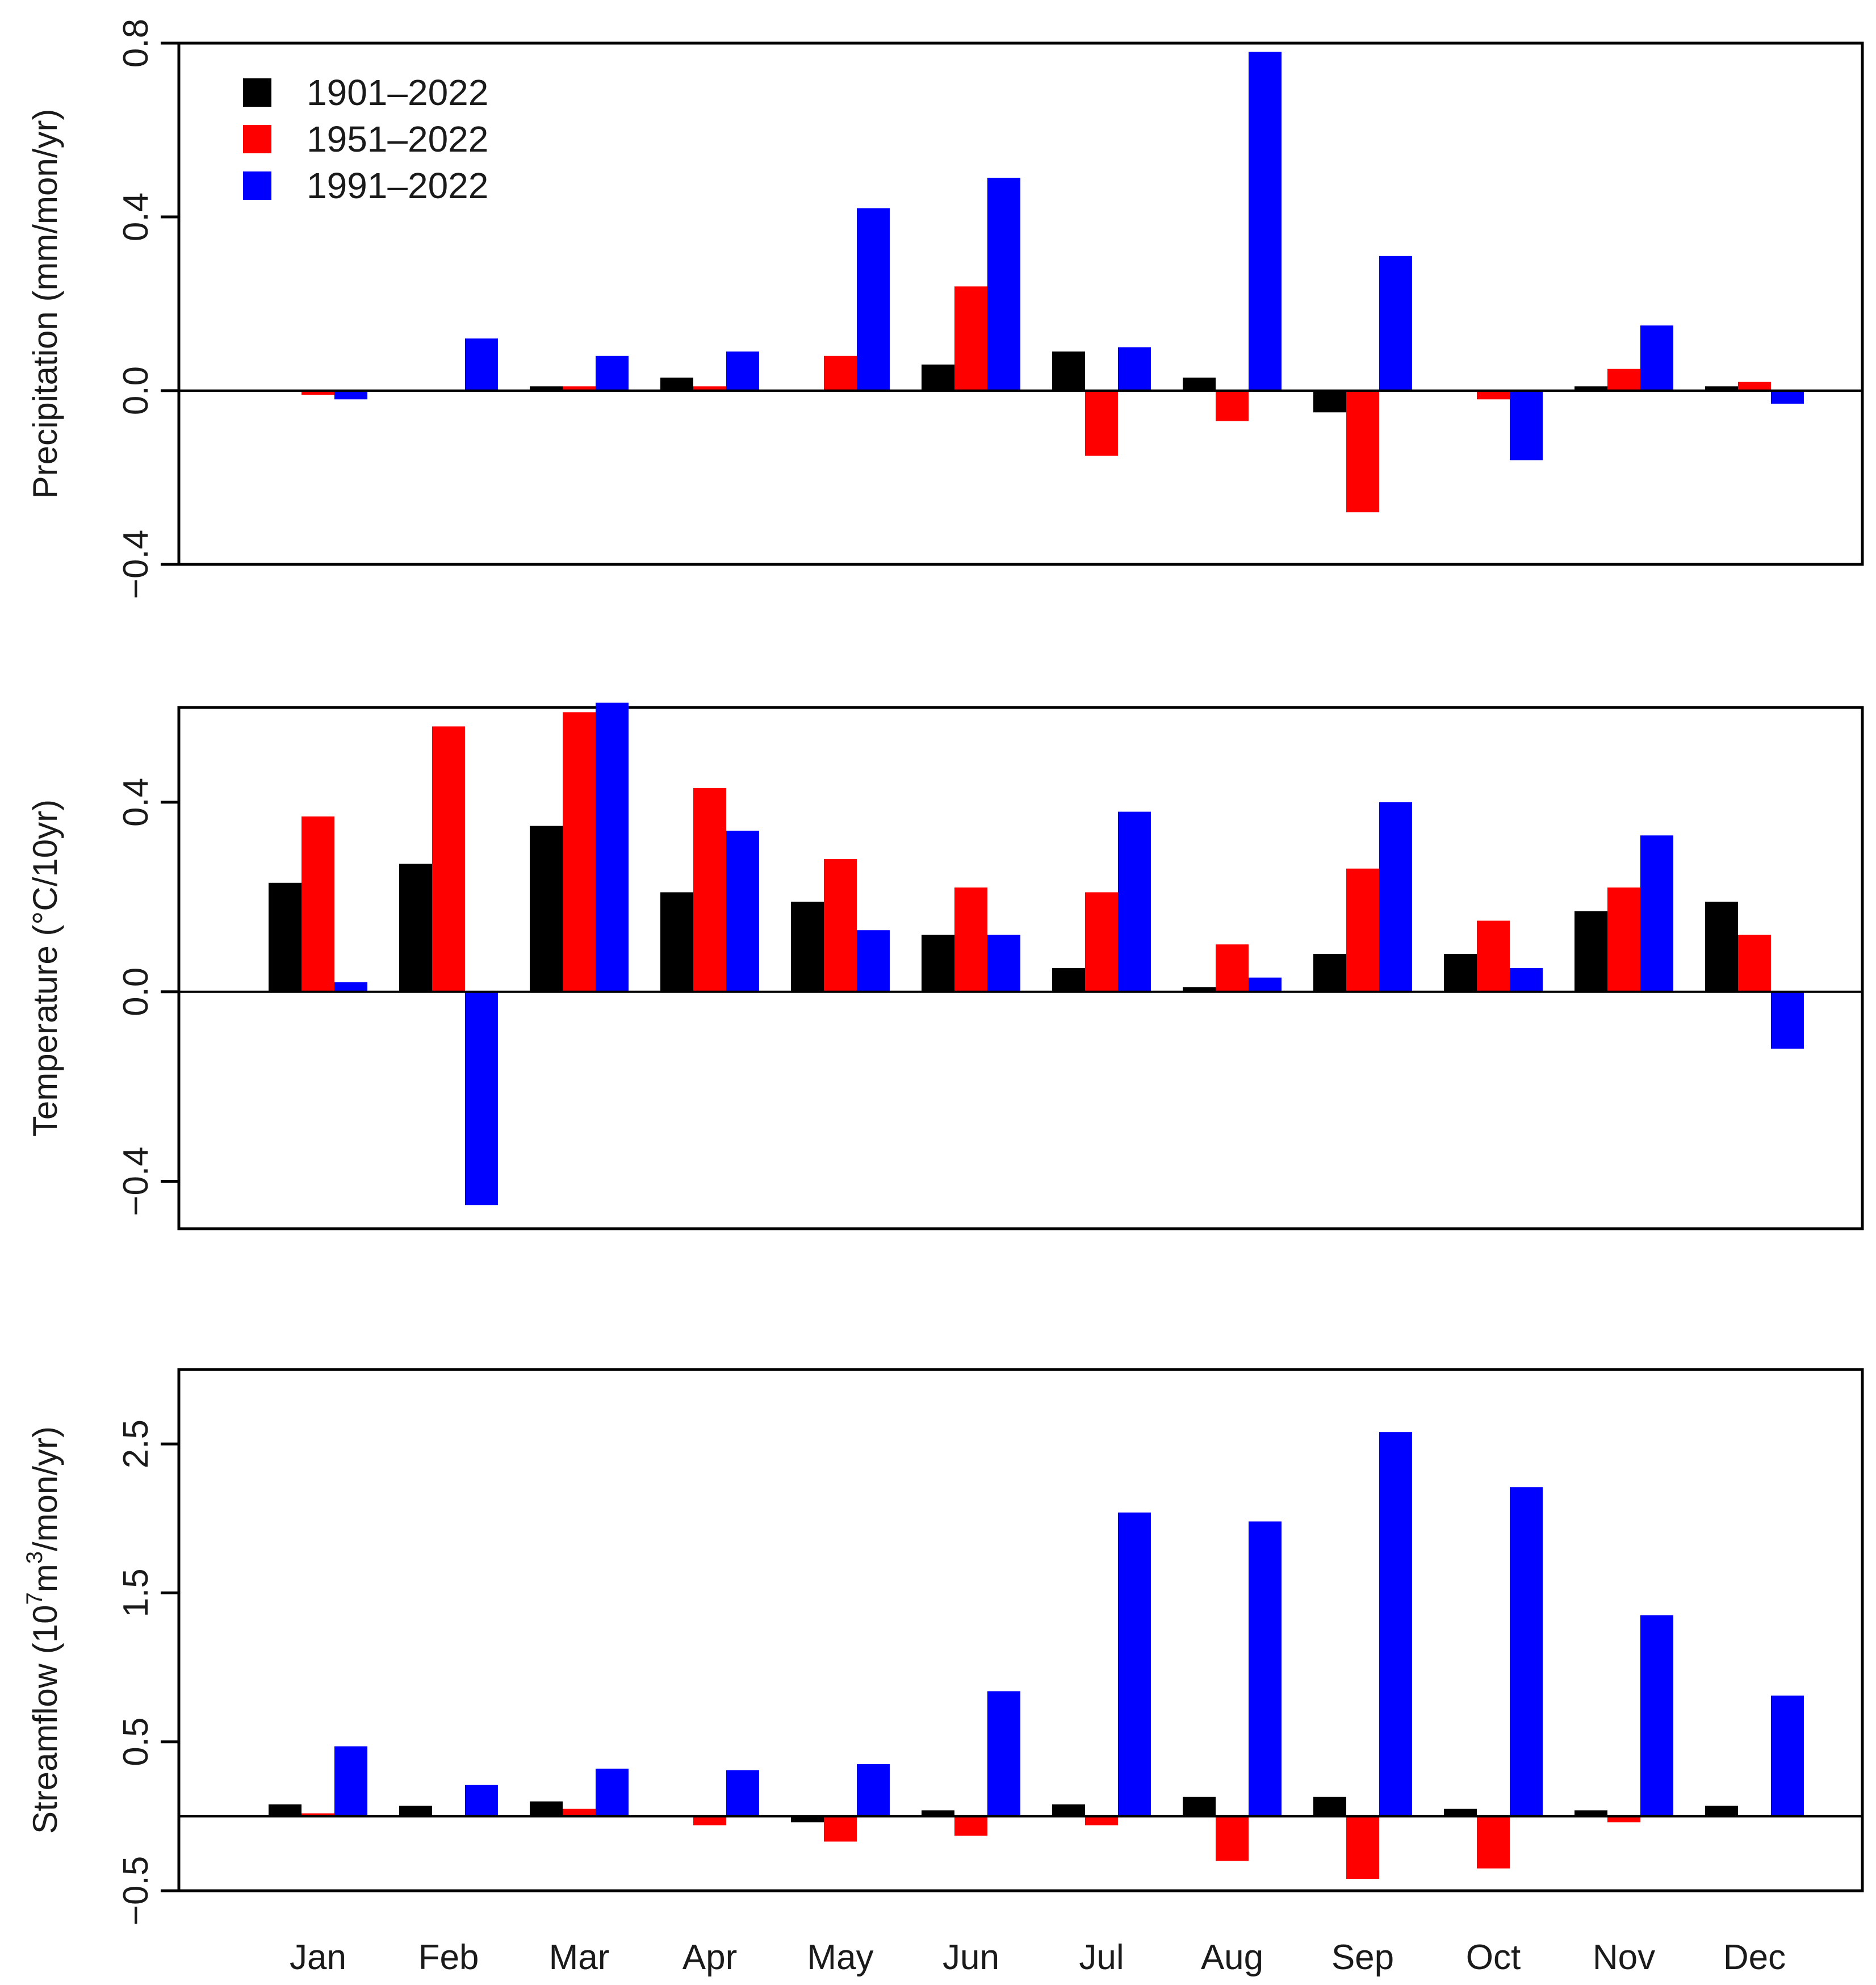  Describe the element at coordinates (136, 1742) in the screenshot. I see `y-tick-label: 0.5` at that location.